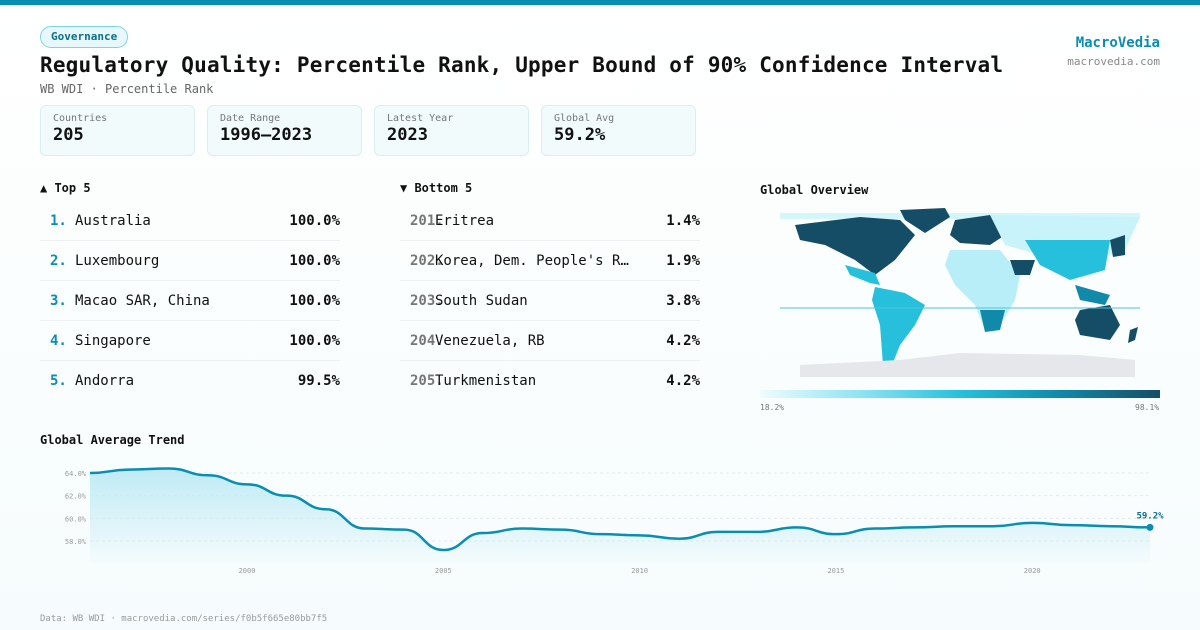 This screenshot has height=630, width=1200. Describe the element at coordinates (977, 230) in the screenshot. I see `region-europe` at that location.